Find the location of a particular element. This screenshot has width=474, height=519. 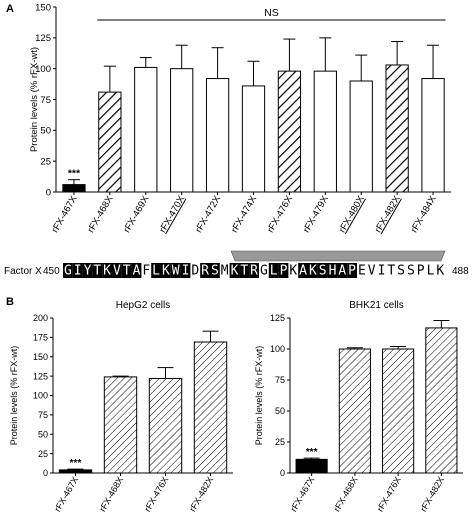

residue-38: L is located at coordinates (431, 271).